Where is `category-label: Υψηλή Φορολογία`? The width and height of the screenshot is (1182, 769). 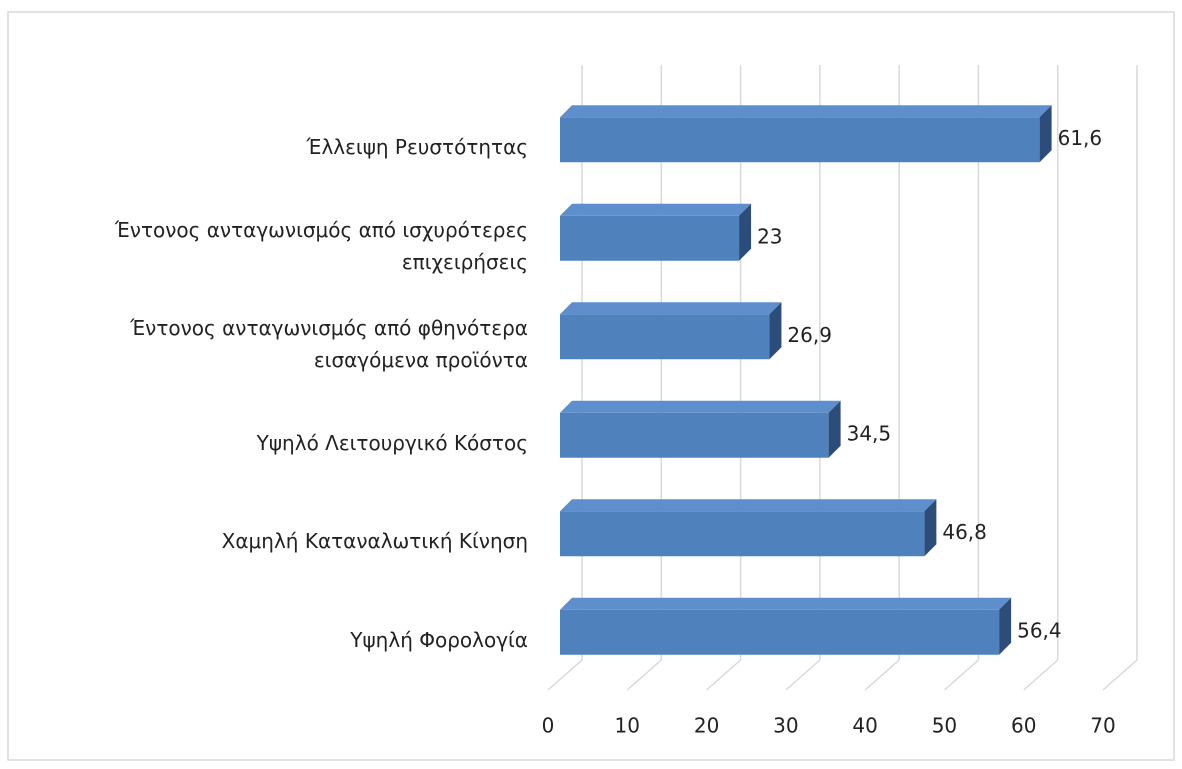 category-label: Υψηλή Φορολογία is located at coordinates (439, 639).